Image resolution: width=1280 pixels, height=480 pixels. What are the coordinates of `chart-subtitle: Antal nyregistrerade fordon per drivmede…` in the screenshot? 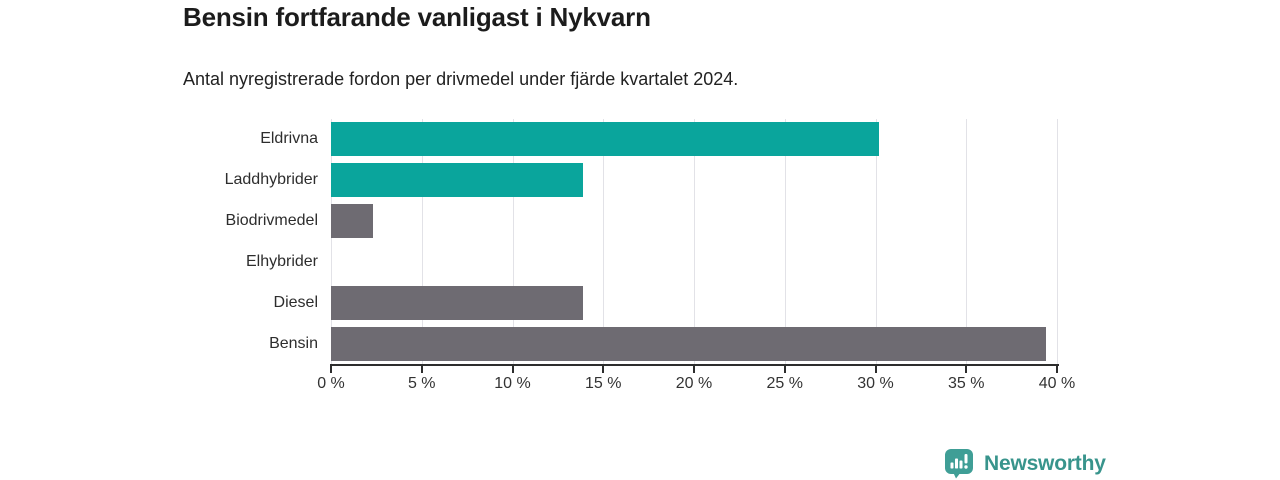 It's located at (461, 79).